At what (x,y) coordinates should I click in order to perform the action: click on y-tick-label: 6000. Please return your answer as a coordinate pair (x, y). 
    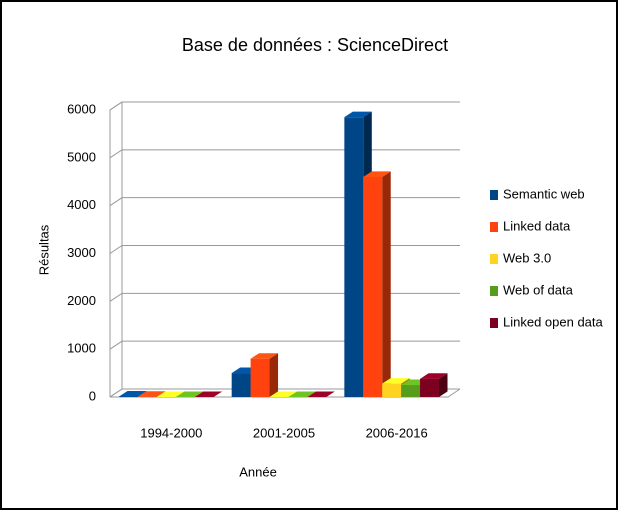
    Looking at the image, I should click on (81, 108).